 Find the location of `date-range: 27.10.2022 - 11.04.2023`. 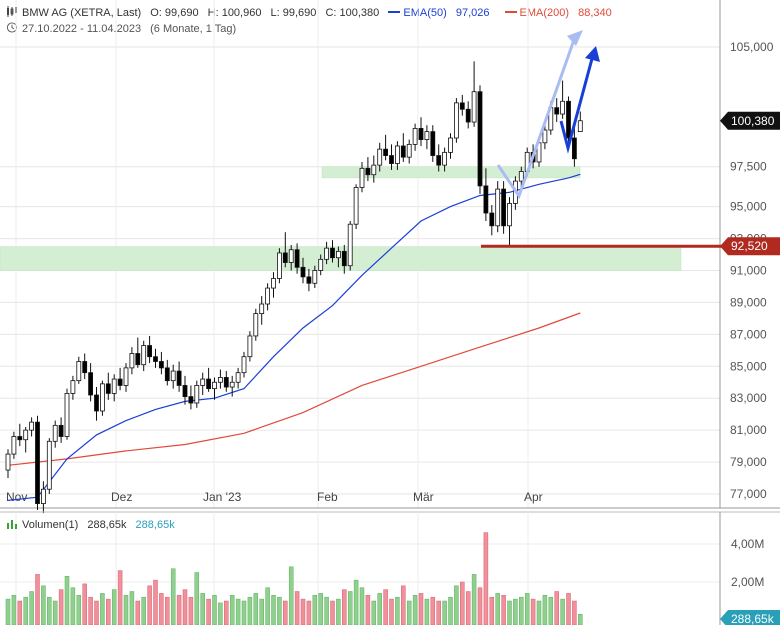

date-range: 27.10.2022 - 11.04.2023 is located at coordinates (82, 29).